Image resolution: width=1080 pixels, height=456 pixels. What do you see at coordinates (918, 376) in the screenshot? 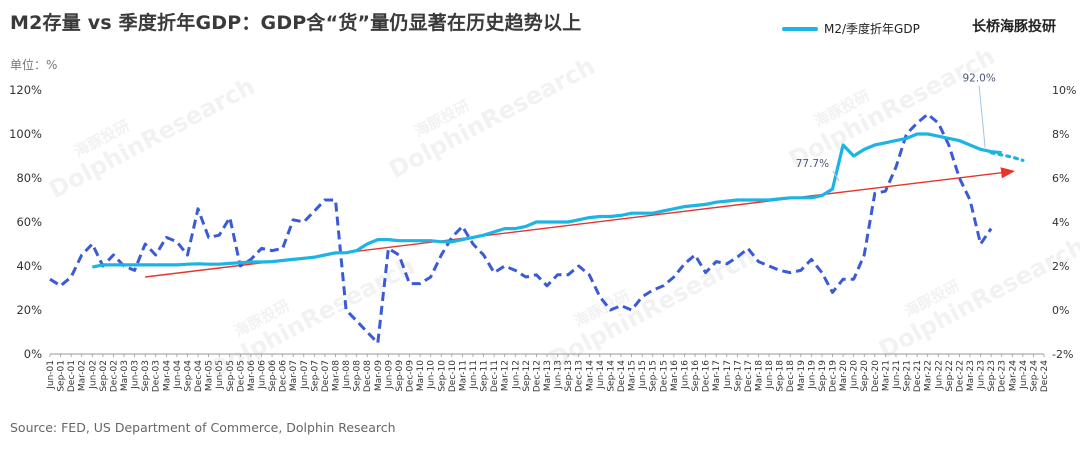
I see `x-tick-label: Dec-21` at bounding box center [918, 376].